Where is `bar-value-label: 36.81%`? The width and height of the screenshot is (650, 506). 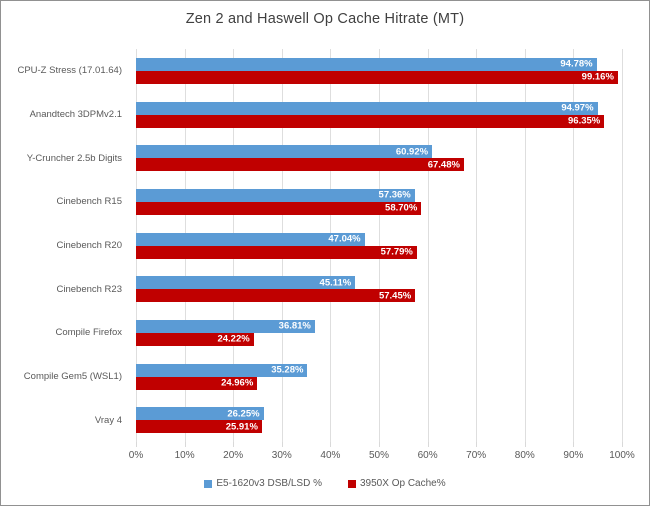 bar-value-label: 36.81% is located at coordinates (294, 326).